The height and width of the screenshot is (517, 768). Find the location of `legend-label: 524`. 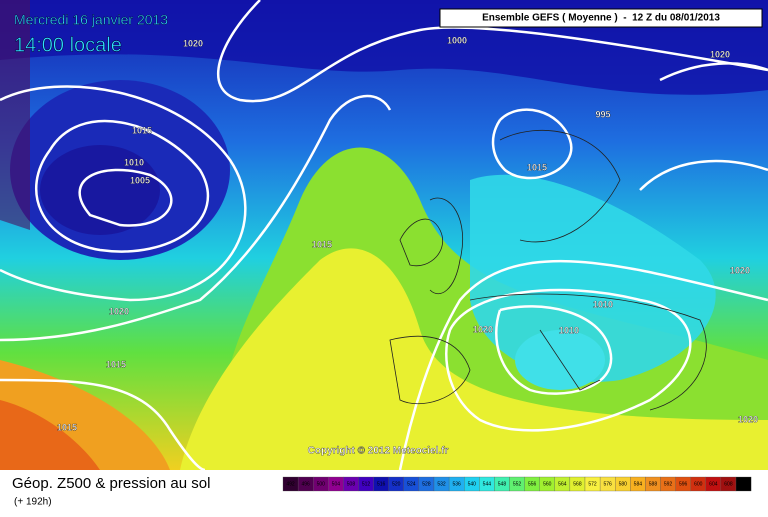

legend-label: 524 is located at coordinates (411, 484).